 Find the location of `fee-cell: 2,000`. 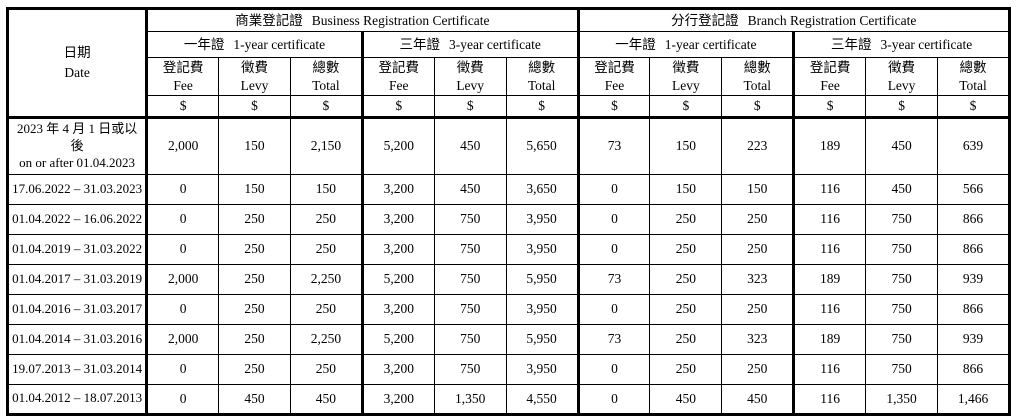

fee-cell: 2,000 is located at coordinates (182, 145).